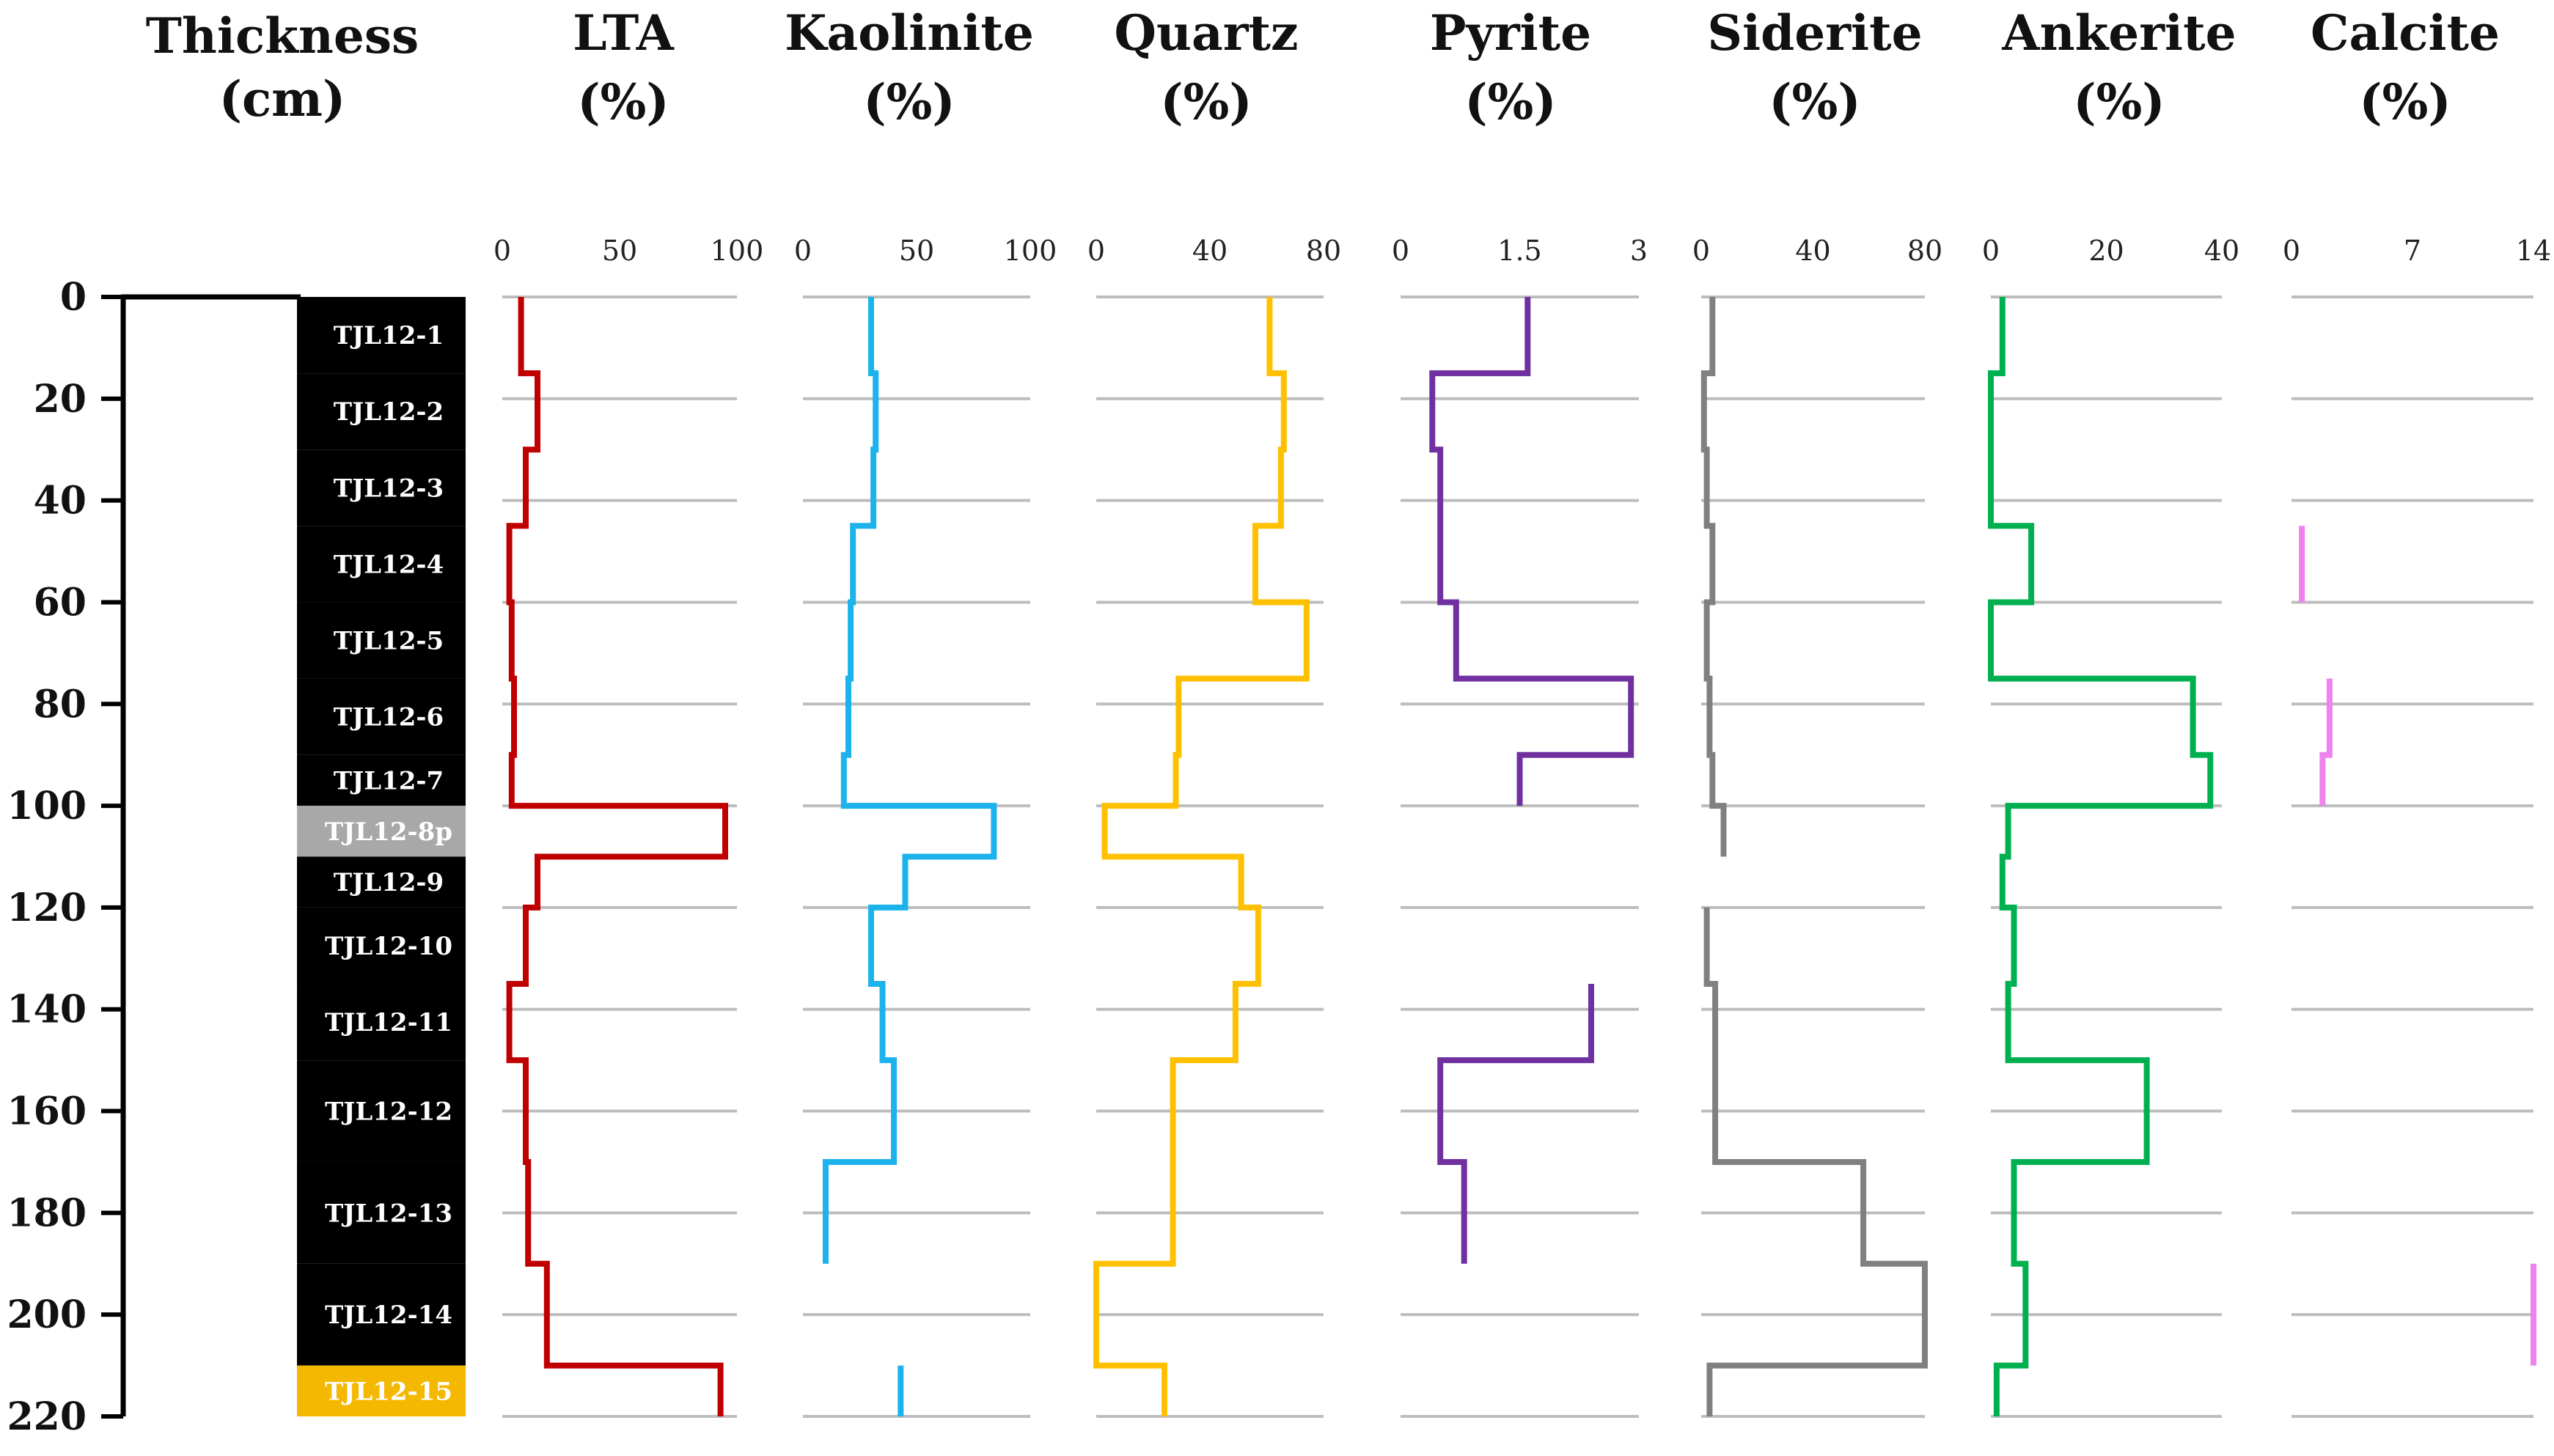 This screenshot has height=1456, width=2554. Describe the element at coordinates (2533, 251) in the screenshot. I see `calcite-tick-label: 14` at that location.